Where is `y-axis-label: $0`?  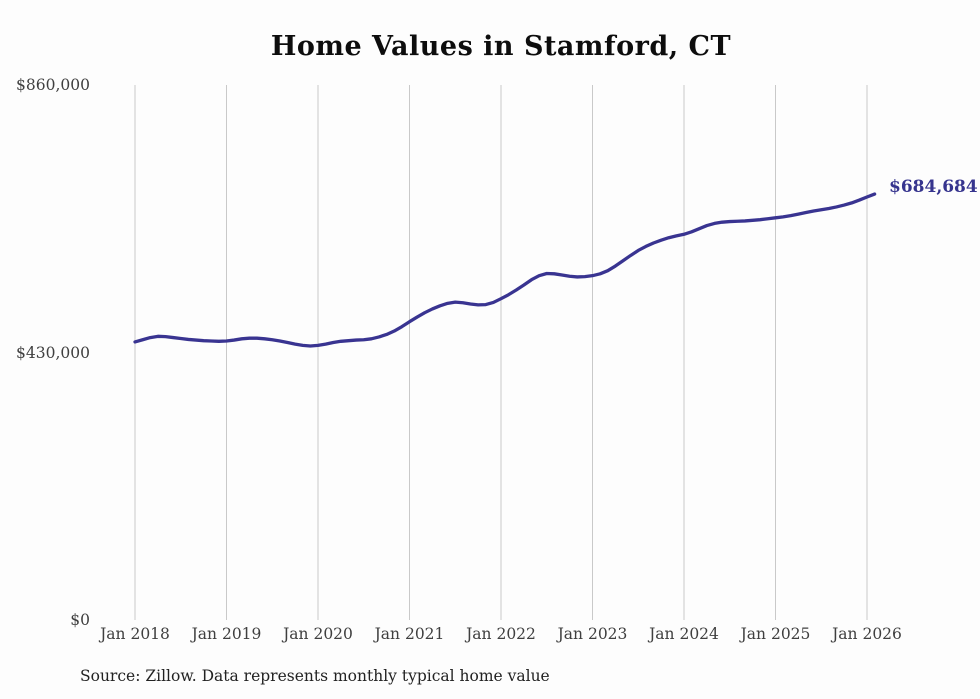
y-axis-label: $0 is located at coordinates (80, 620).